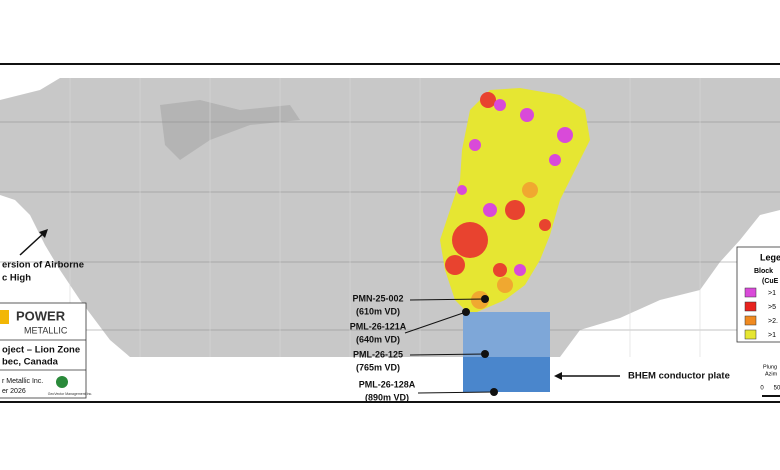 This screenshot has width=780, height=470. I want to click on grade-magenta, so click(515, 187).